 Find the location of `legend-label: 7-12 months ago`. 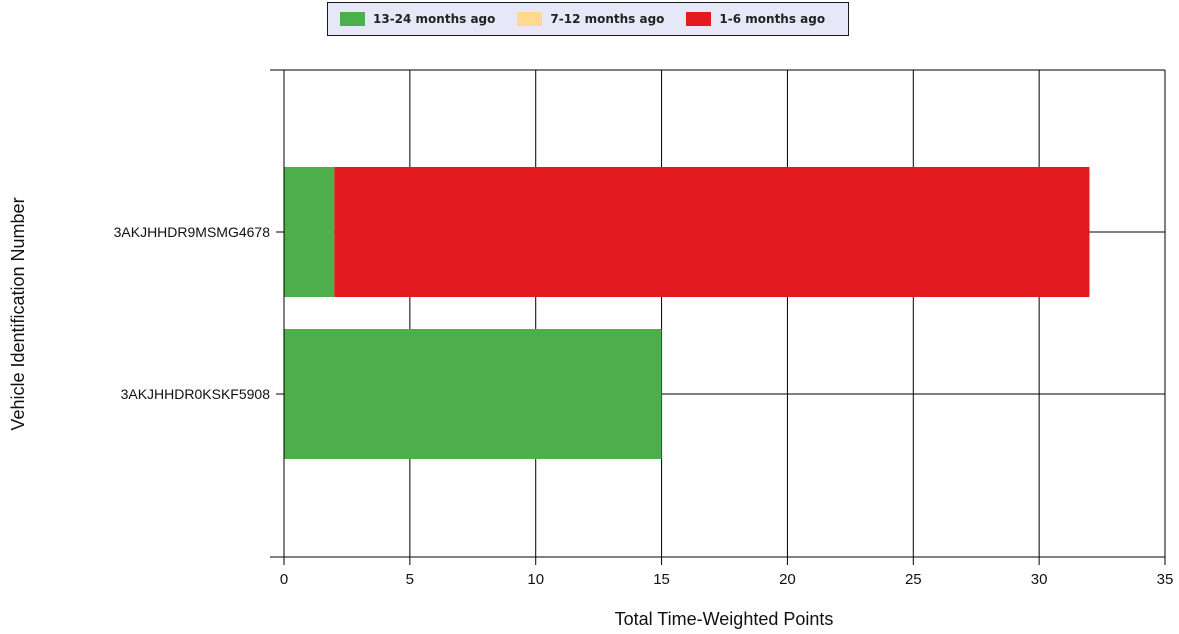

legend-label: 7-12 months ago is located at coordinates (607, 19).